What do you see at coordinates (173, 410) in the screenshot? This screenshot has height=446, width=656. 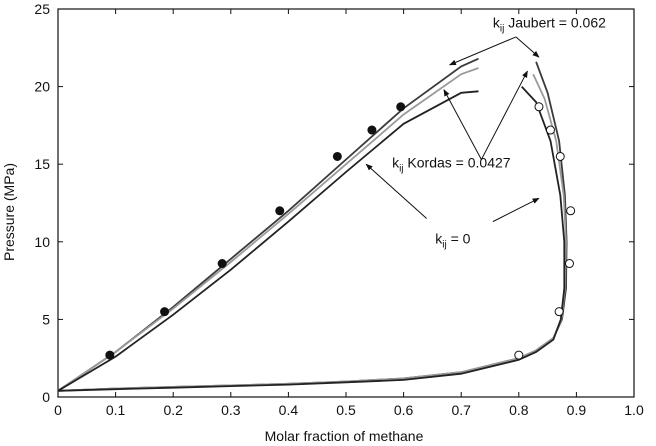 I see `x-tick-label: 0.2` at bounding box center [173, 410].